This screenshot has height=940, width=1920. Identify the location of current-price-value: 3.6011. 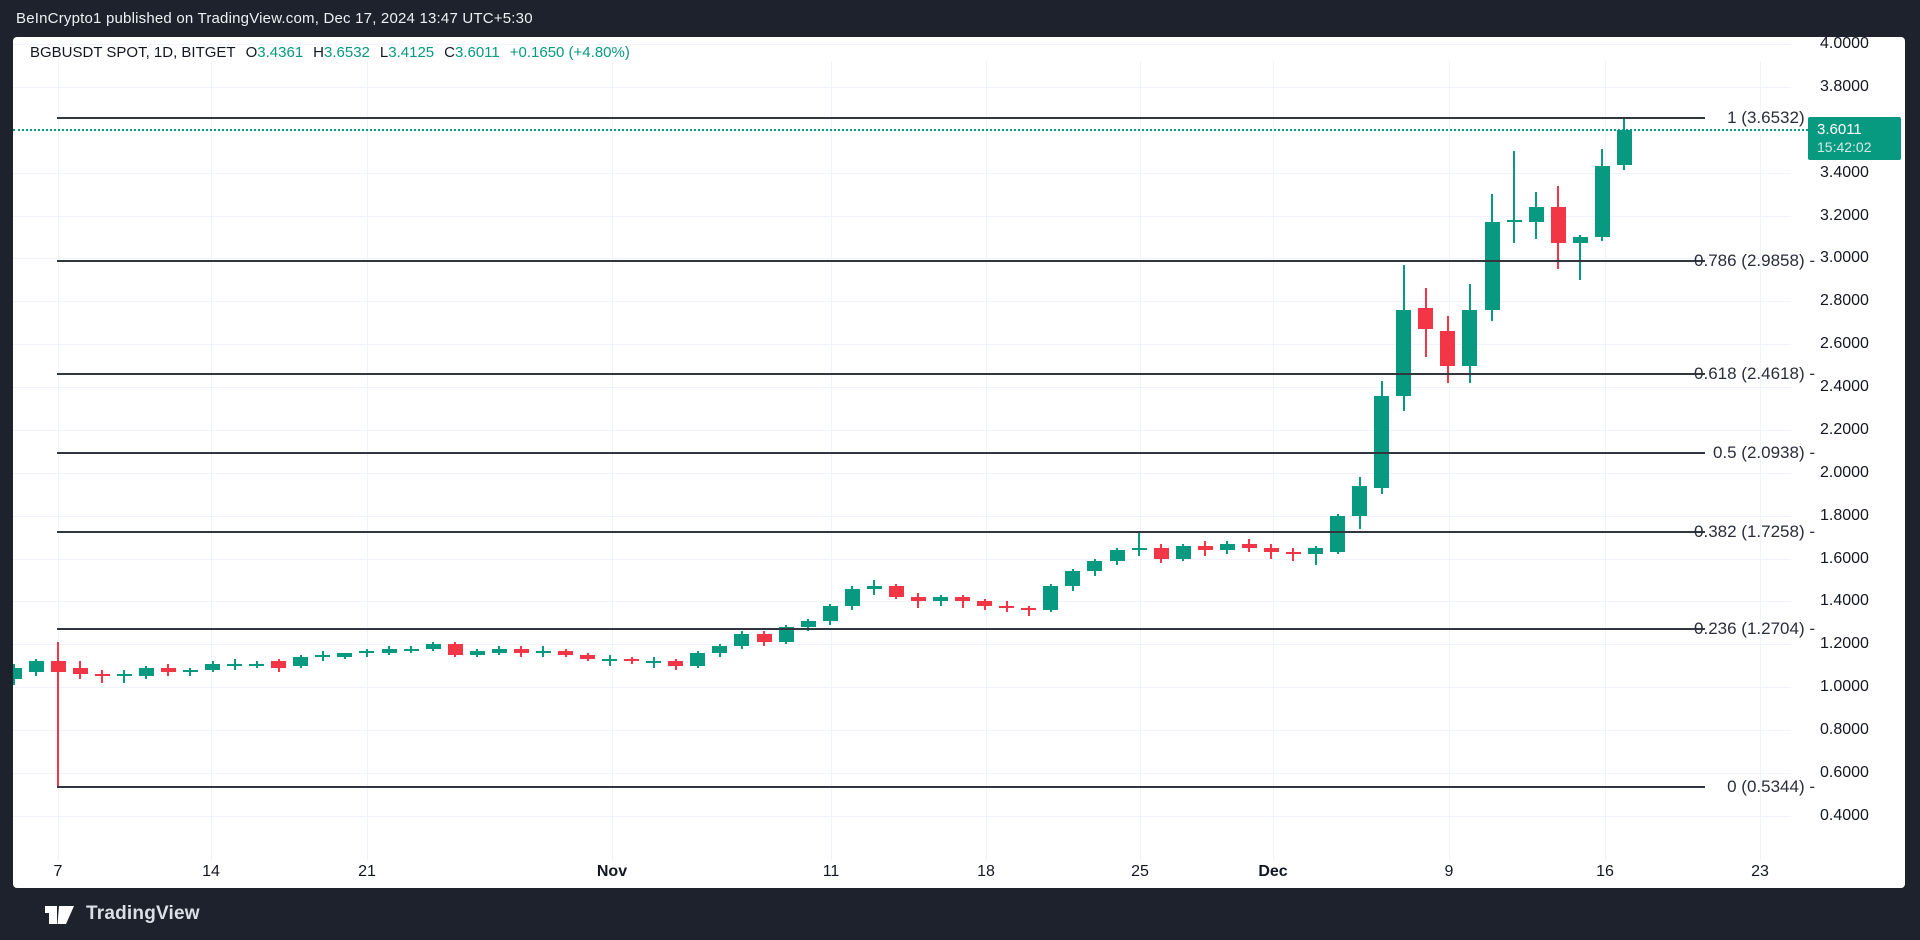
(1839, 130).